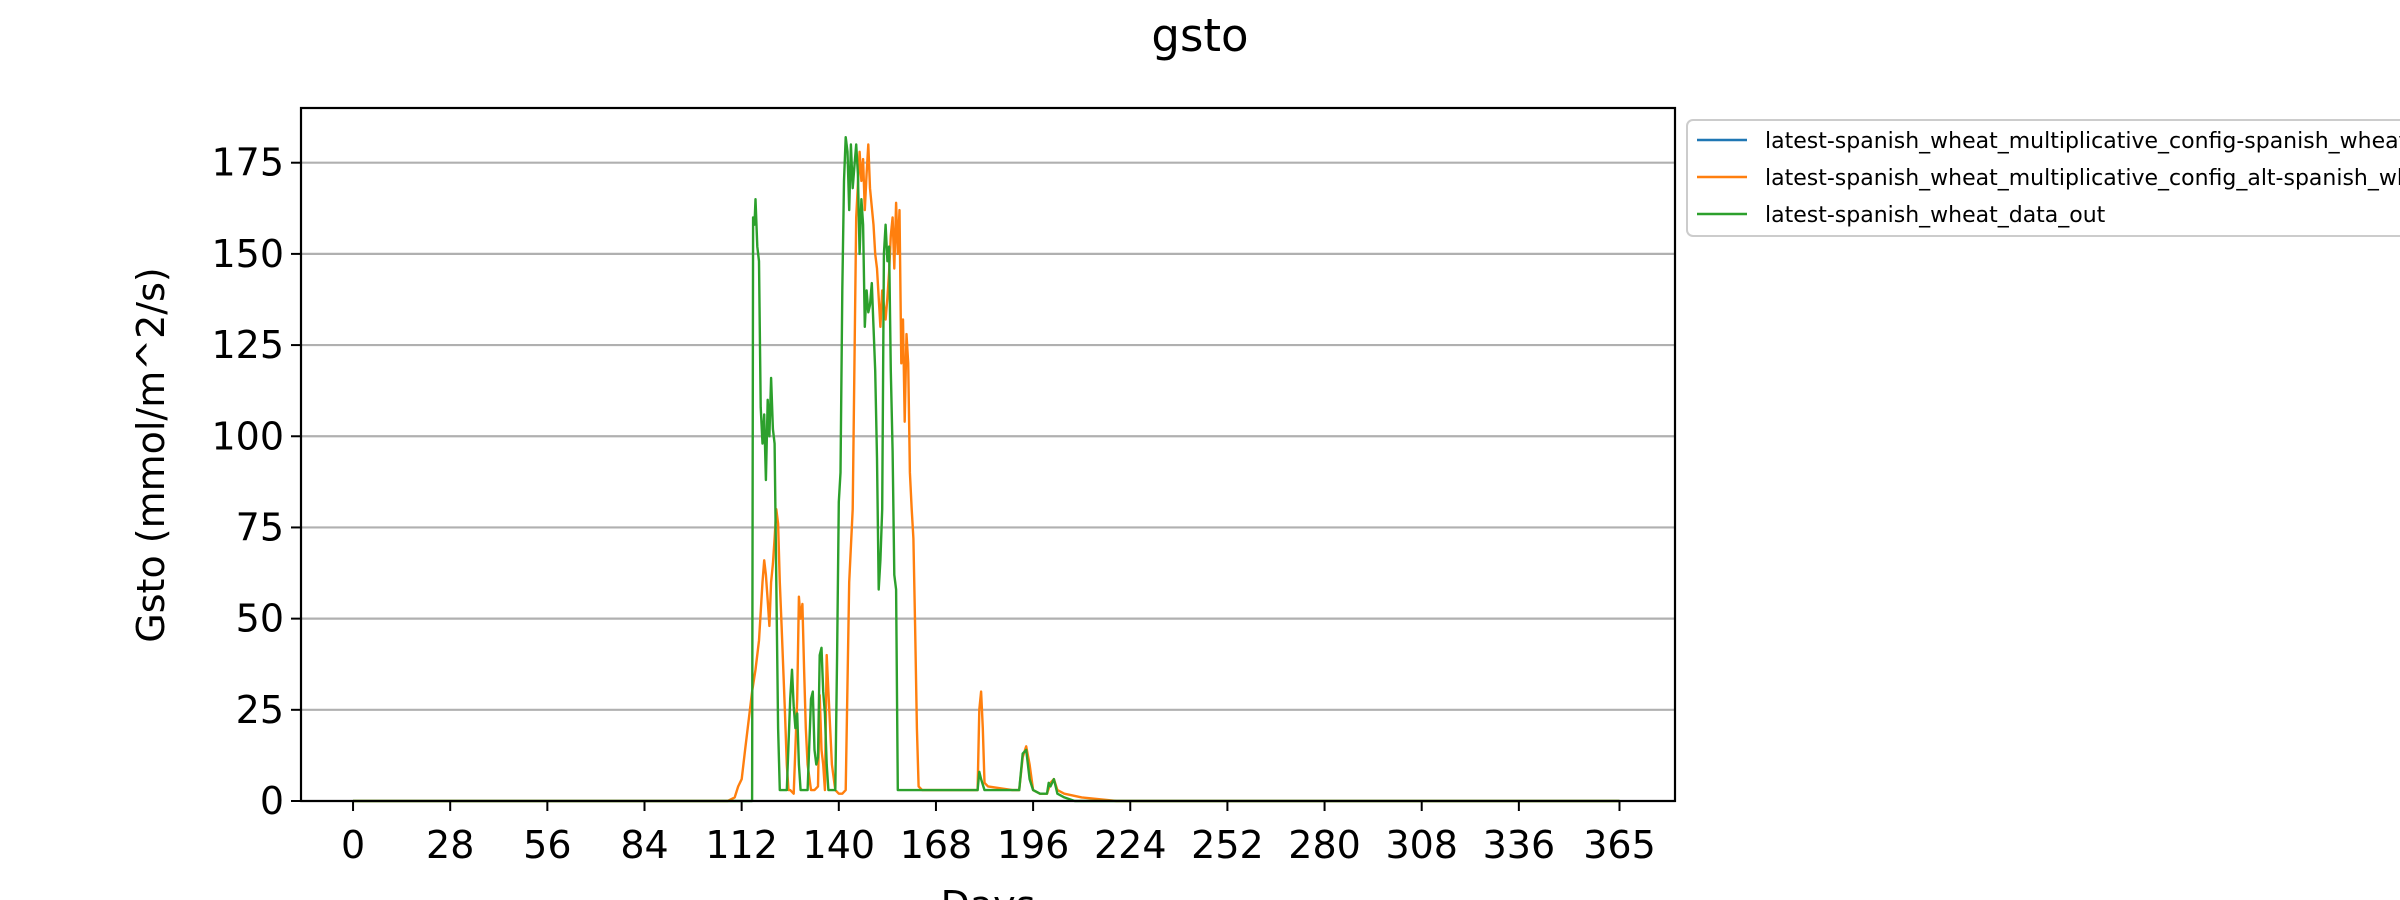  I want to click on legend-label: latest-spanish_wheat_data_out, so click(1935, 215).